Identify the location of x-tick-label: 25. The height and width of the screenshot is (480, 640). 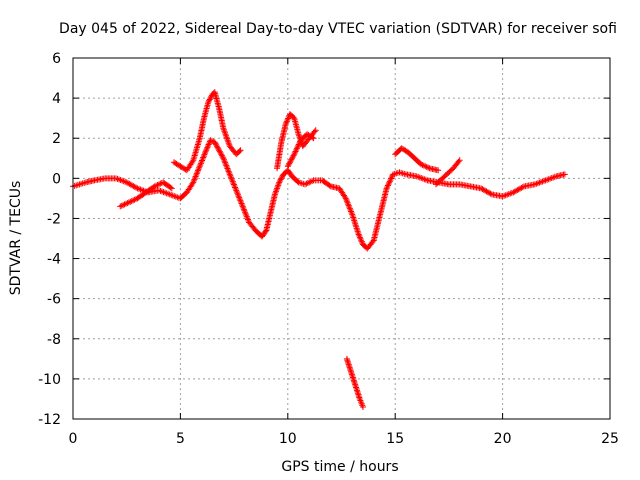
(610, 439).